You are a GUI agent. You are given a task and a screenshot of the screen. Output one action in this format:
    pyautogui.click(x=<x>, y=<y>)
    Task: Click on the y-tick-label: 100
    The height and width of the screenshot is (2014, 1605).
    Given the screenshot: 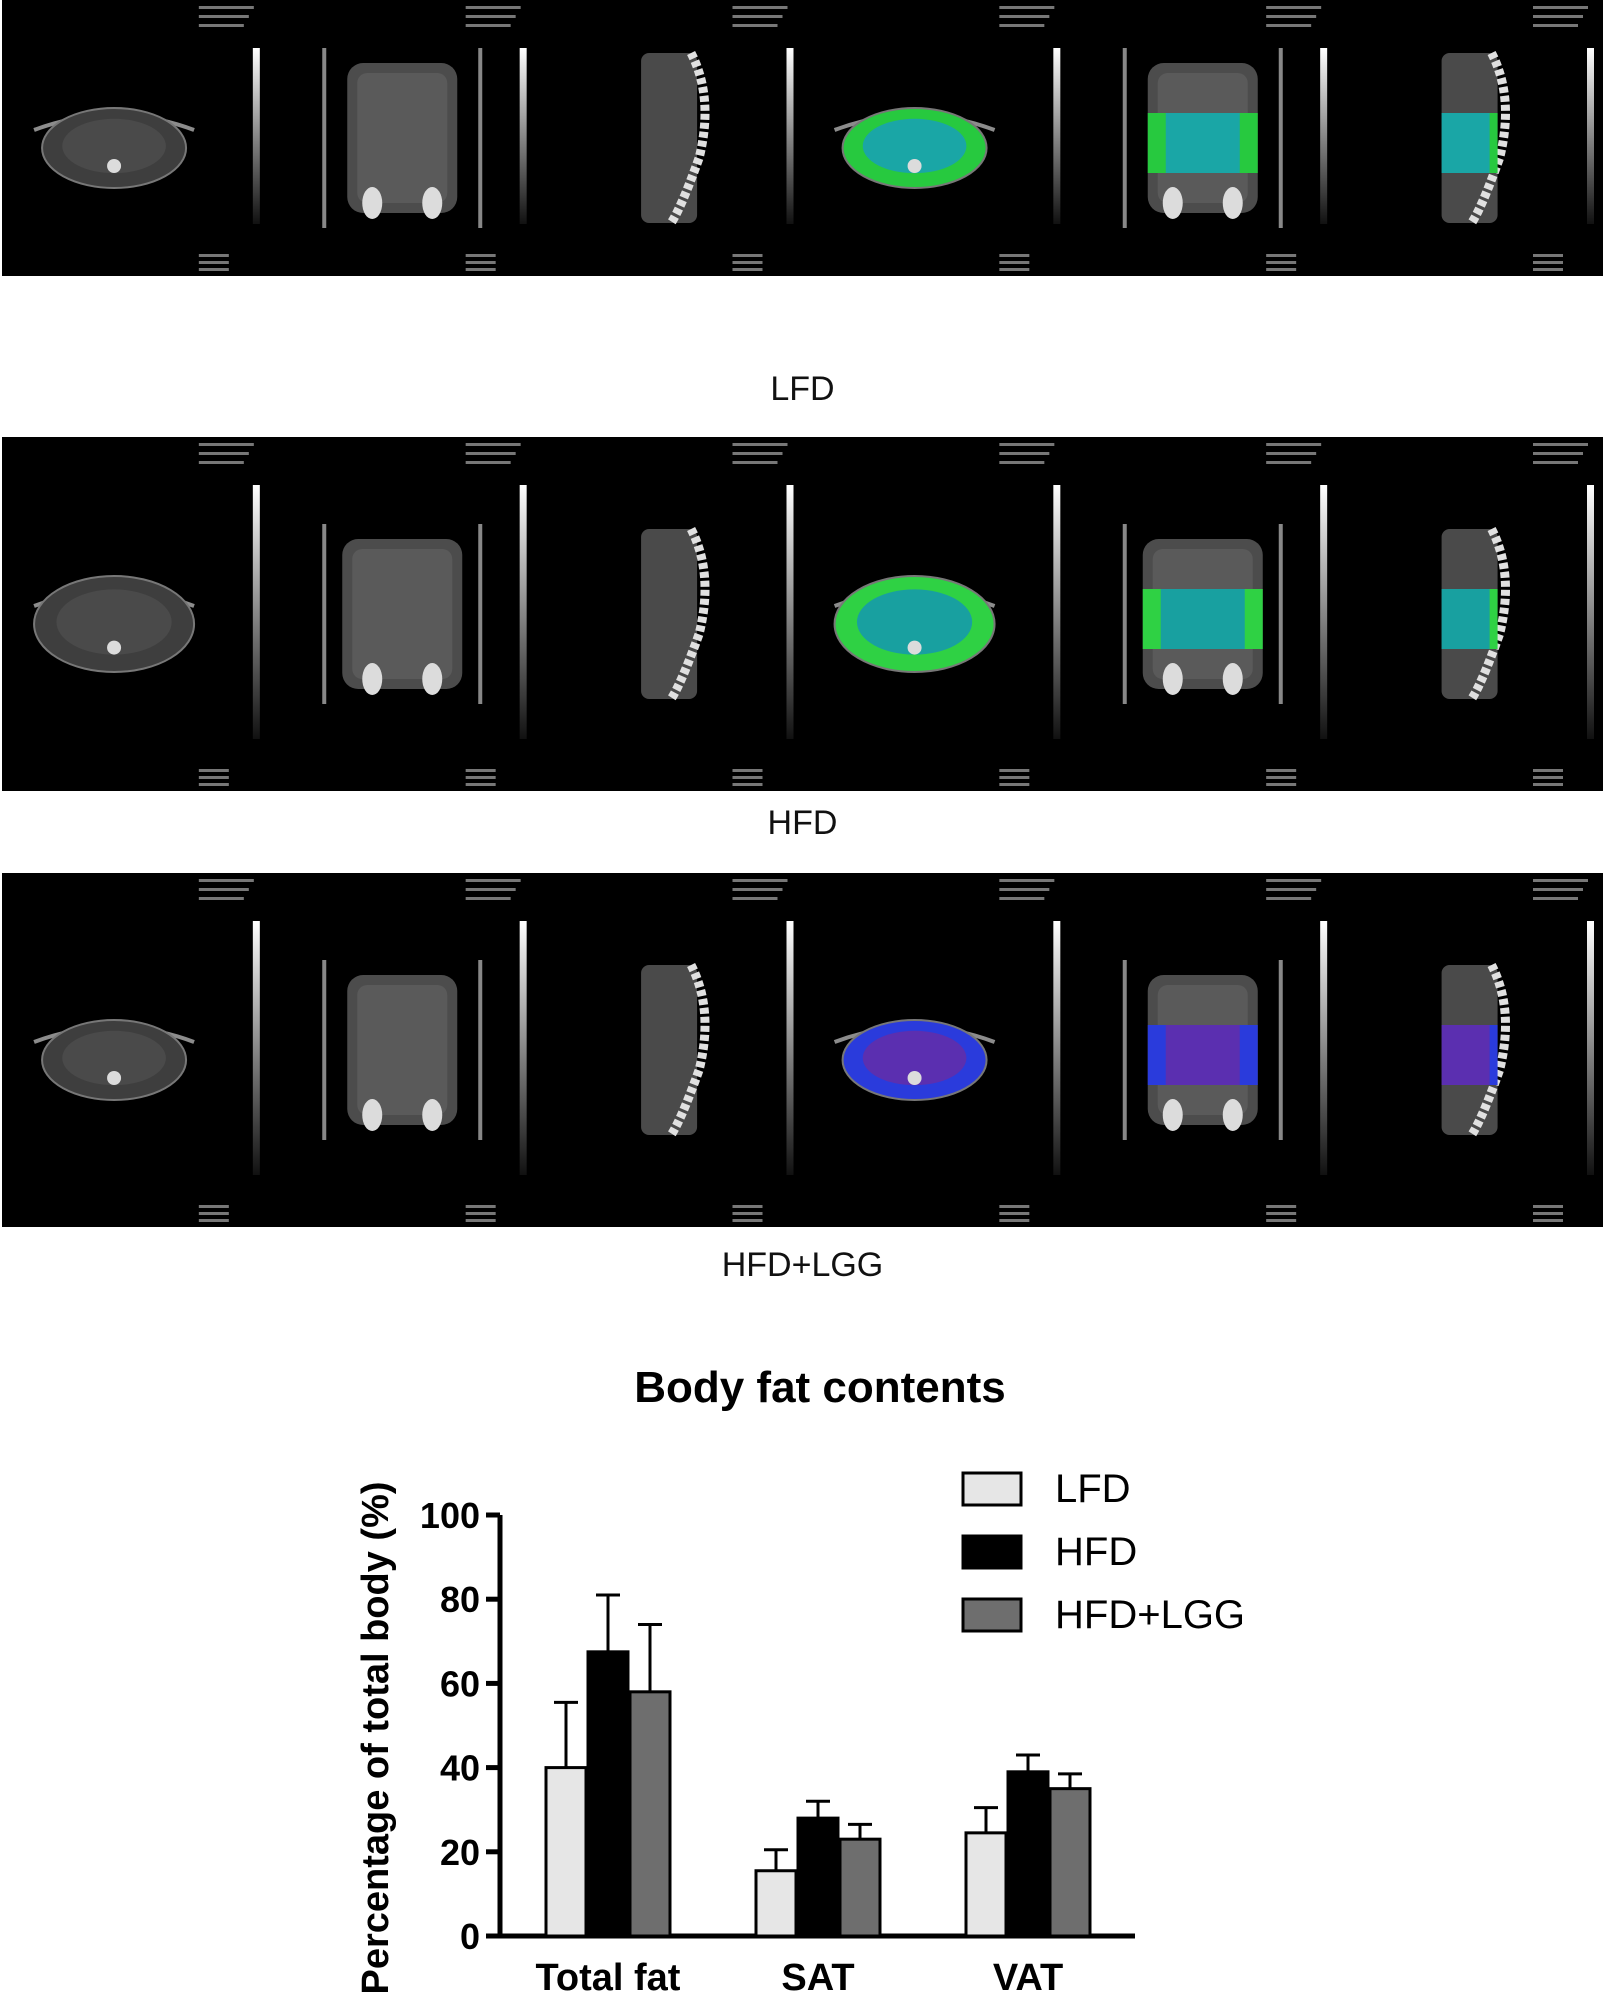 What is the action you would take?
    pyautogui.click(x=450, y=1515)
    